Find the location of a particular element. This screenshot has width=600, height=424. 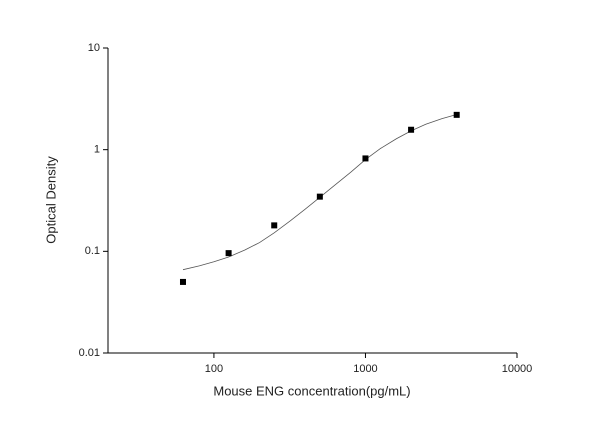

x-axis-title: Mouse ENG concentration(pg/mL) is located at coordinates (311, 390).